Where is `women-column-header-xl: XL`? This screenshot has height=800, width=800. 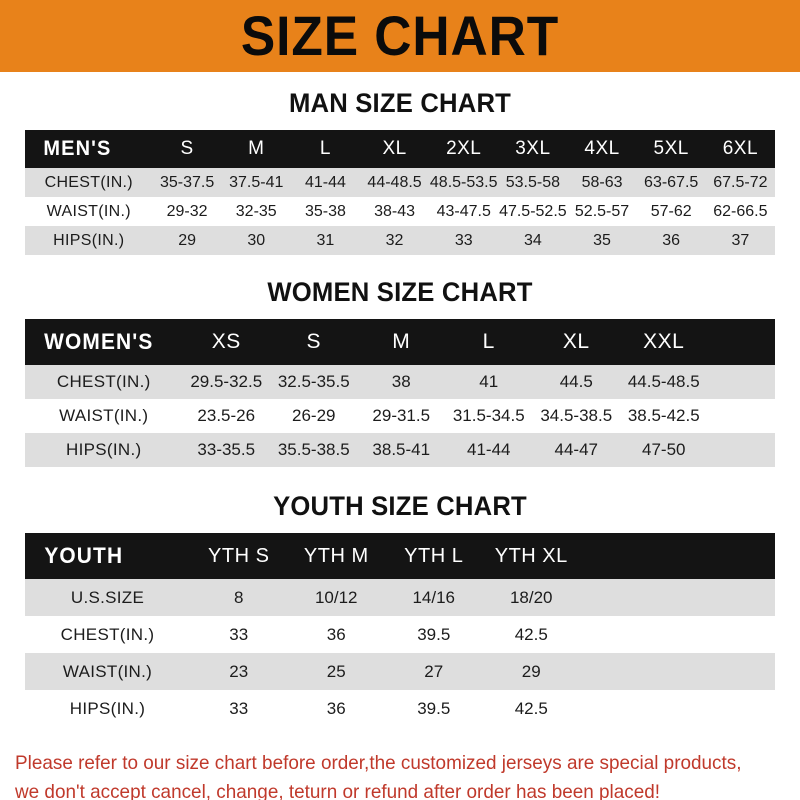 women-column-header-xl: XL is located at coordinates (576, 341).